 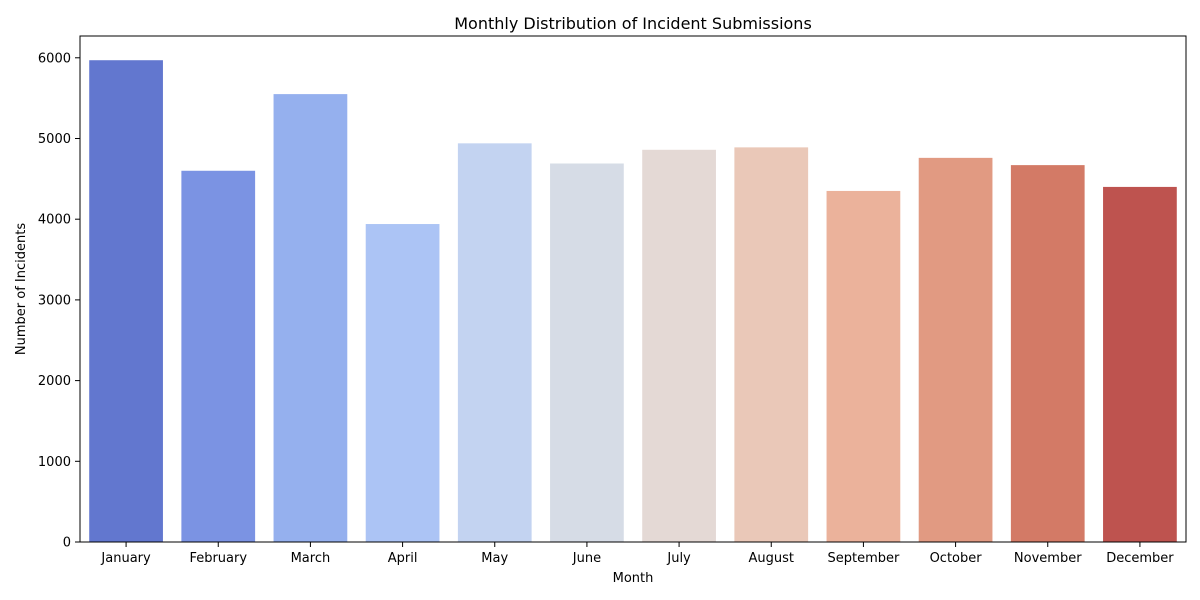 I want to click on bar-august, so click(x=771, y=345).